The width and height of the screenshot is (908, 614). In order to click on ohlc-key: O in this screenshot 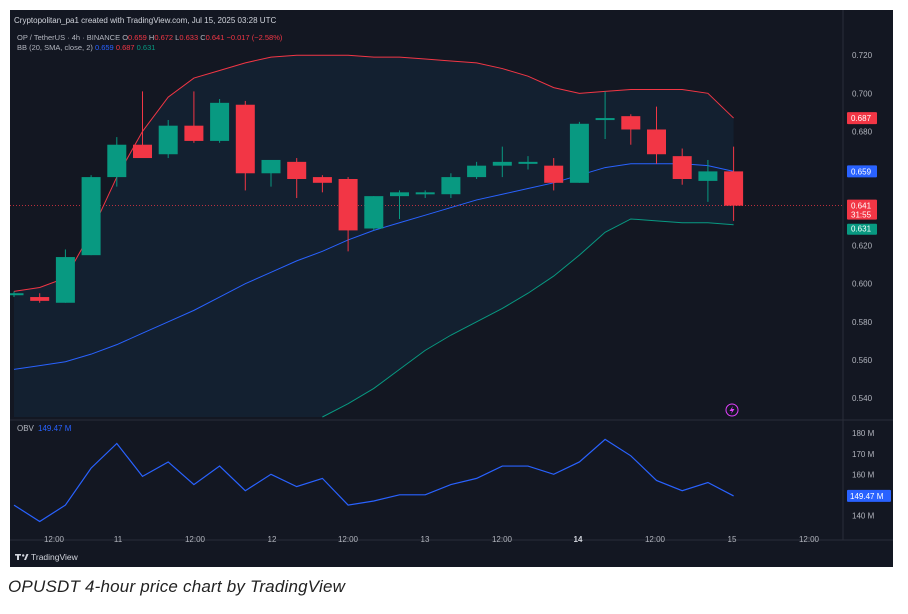, I will do `click(125, 37)`.